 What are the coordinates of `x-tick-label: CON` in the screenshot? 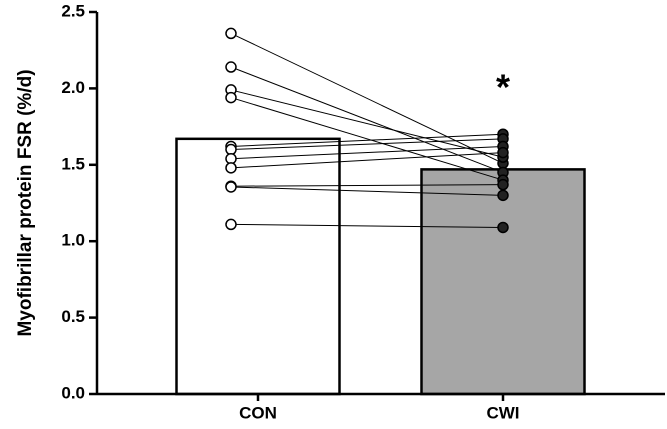 It's located at (258, 412).